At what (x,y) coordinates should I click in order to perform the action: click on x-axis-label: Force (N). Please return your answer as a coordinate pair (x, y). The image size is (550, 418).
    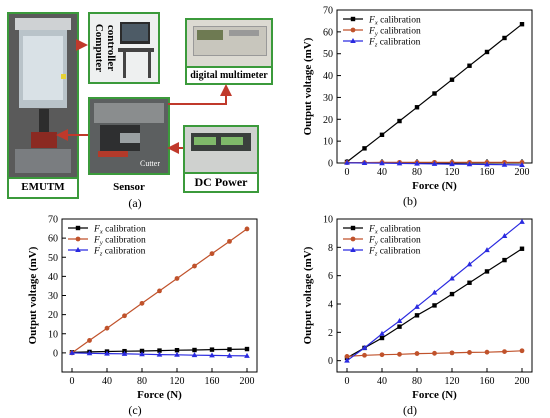
    Looking at the image, I should click on (434, 395).